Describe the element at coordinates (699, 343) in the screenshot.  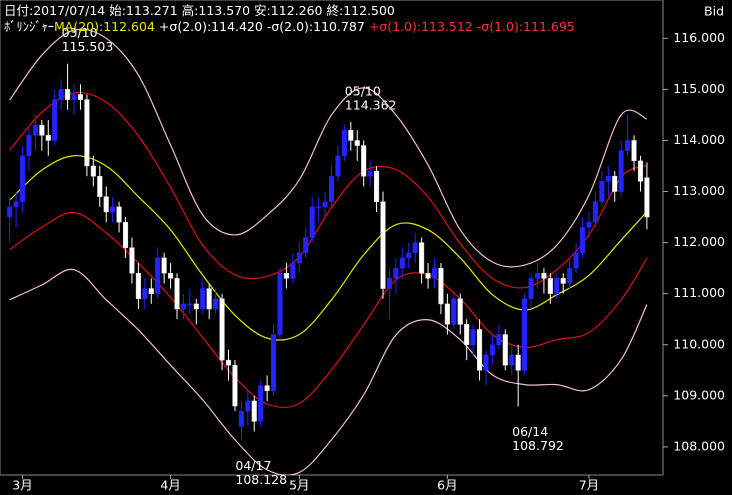
I see `y-tick-label: 110.000` at that location.